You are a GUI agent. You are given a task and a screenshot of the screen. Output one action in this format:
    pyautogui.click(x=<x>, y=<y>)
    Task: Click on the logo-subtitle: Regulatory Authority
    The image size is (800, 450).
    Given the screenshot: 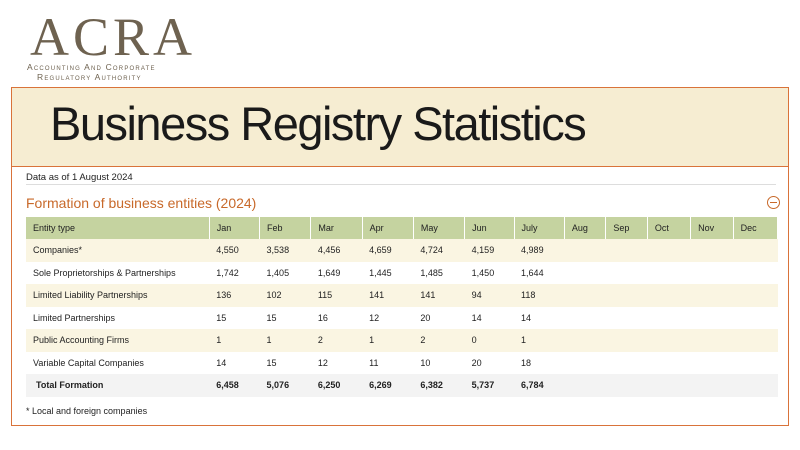 What is the action you would take?
    pyautogui.click(x=89, y=77)
    